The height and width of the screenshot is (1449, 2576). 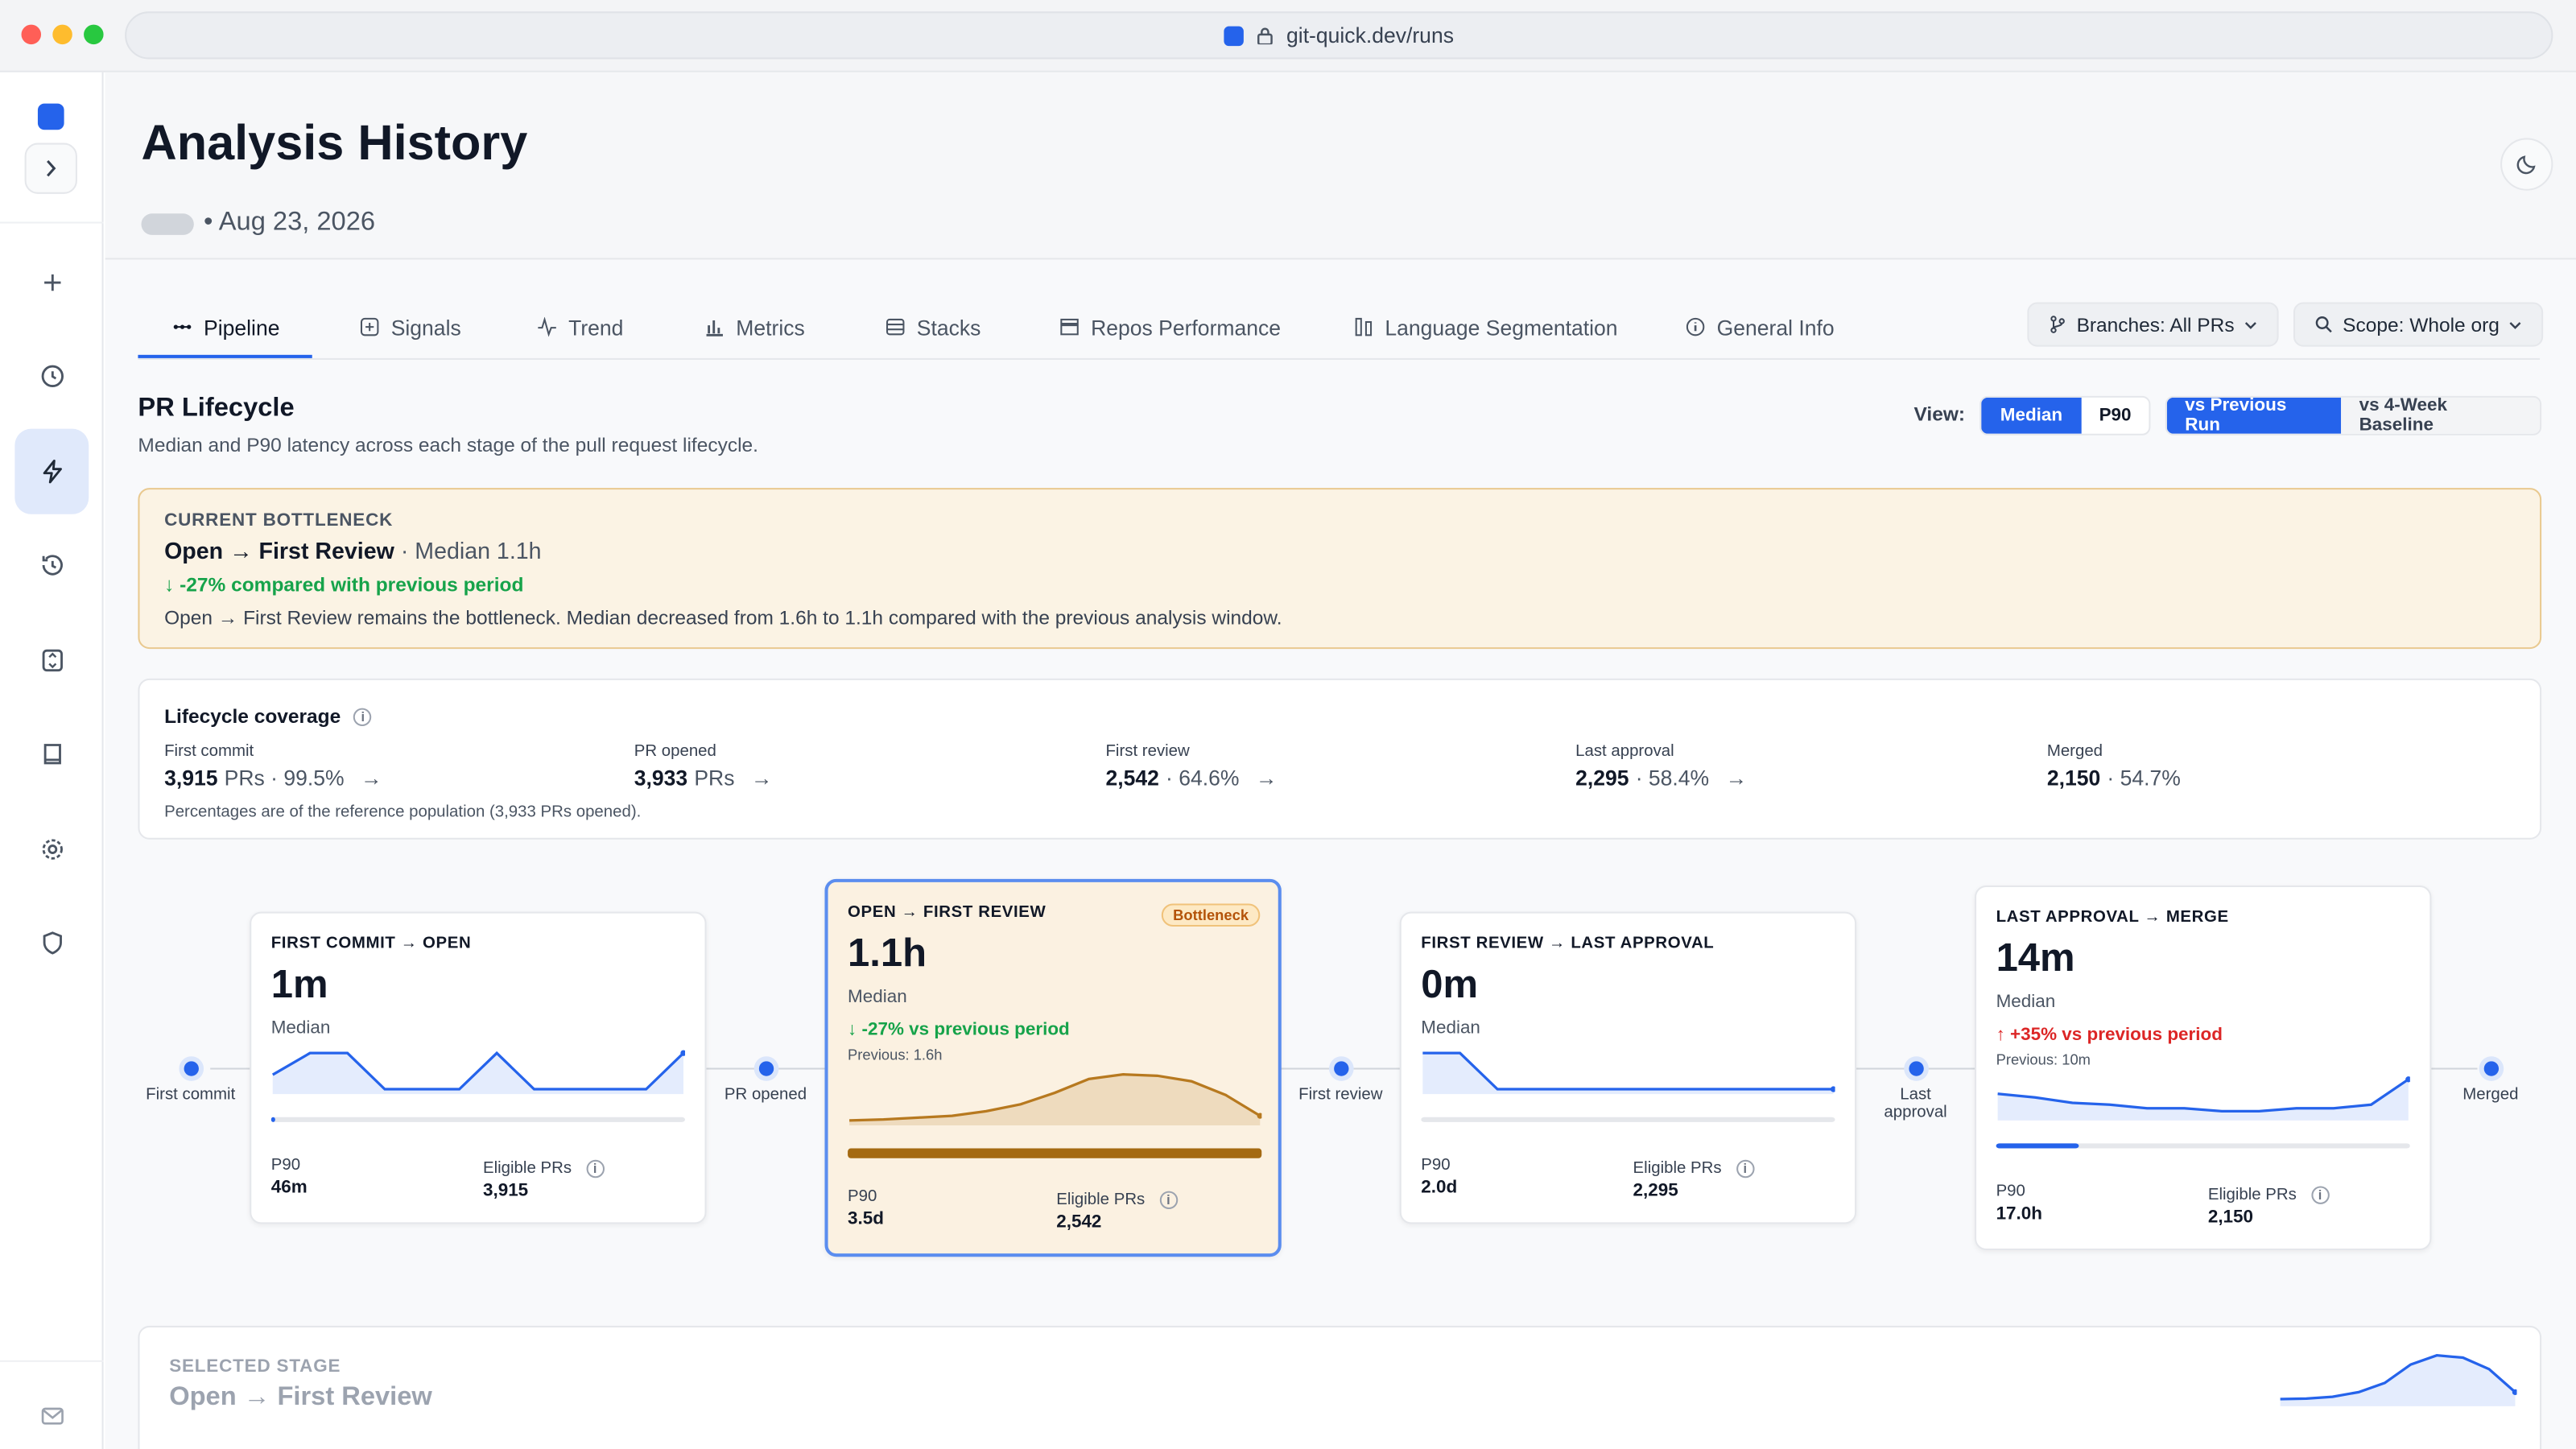 I want to click on plus-icon, so click(x=51, y=282).